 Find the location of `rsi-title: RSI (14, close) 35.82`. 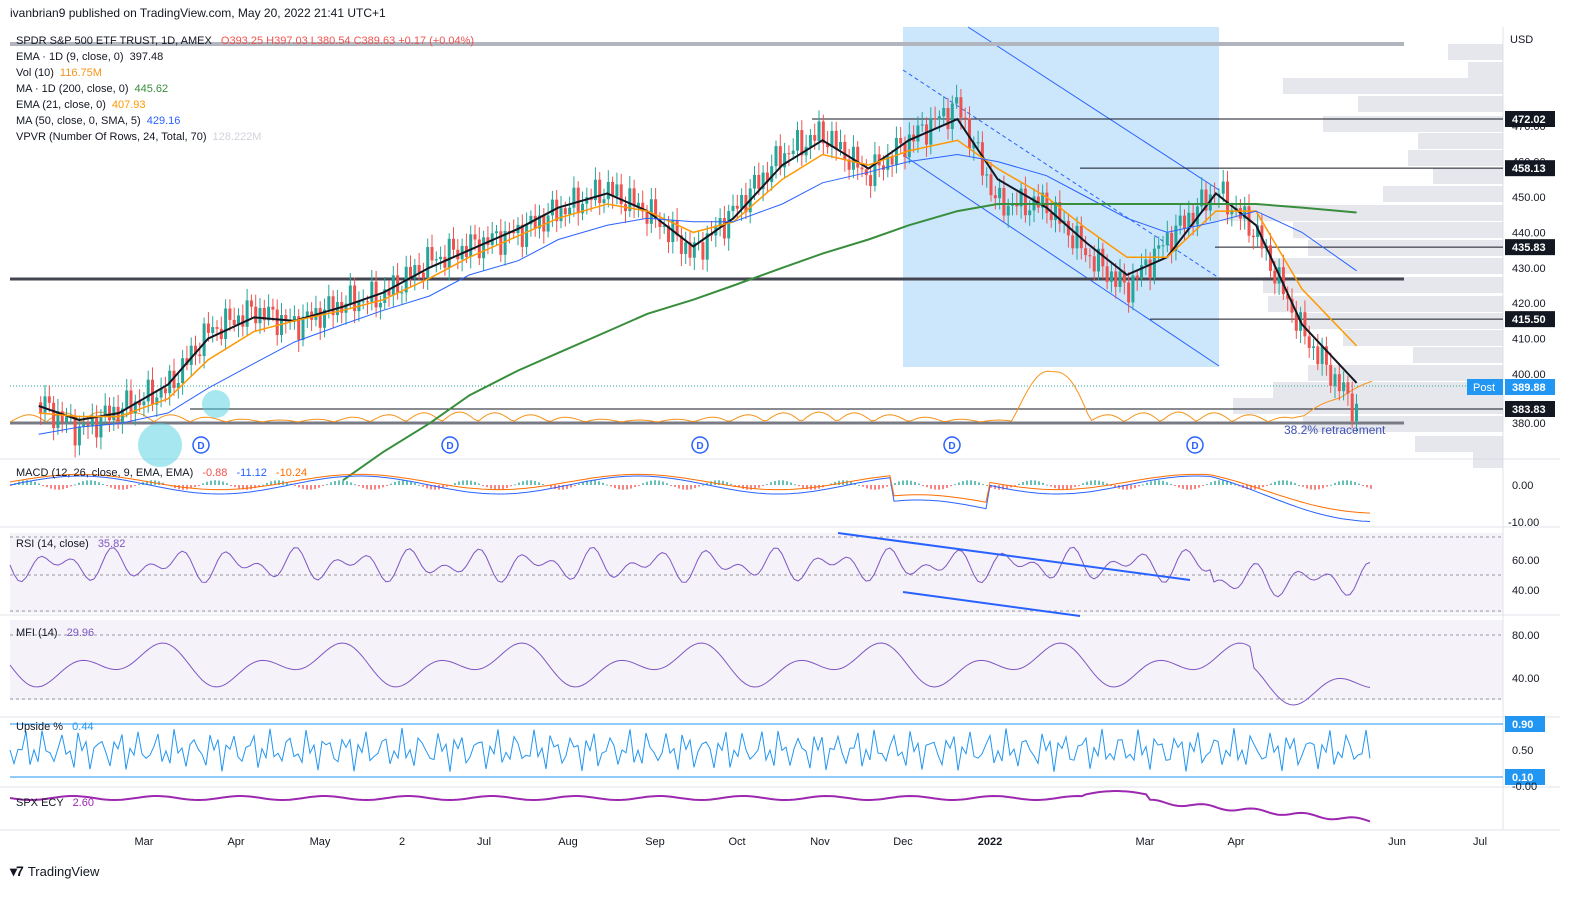

rsi-title: RSI (14, close) 35.82 is located at coordinates (71, 544).